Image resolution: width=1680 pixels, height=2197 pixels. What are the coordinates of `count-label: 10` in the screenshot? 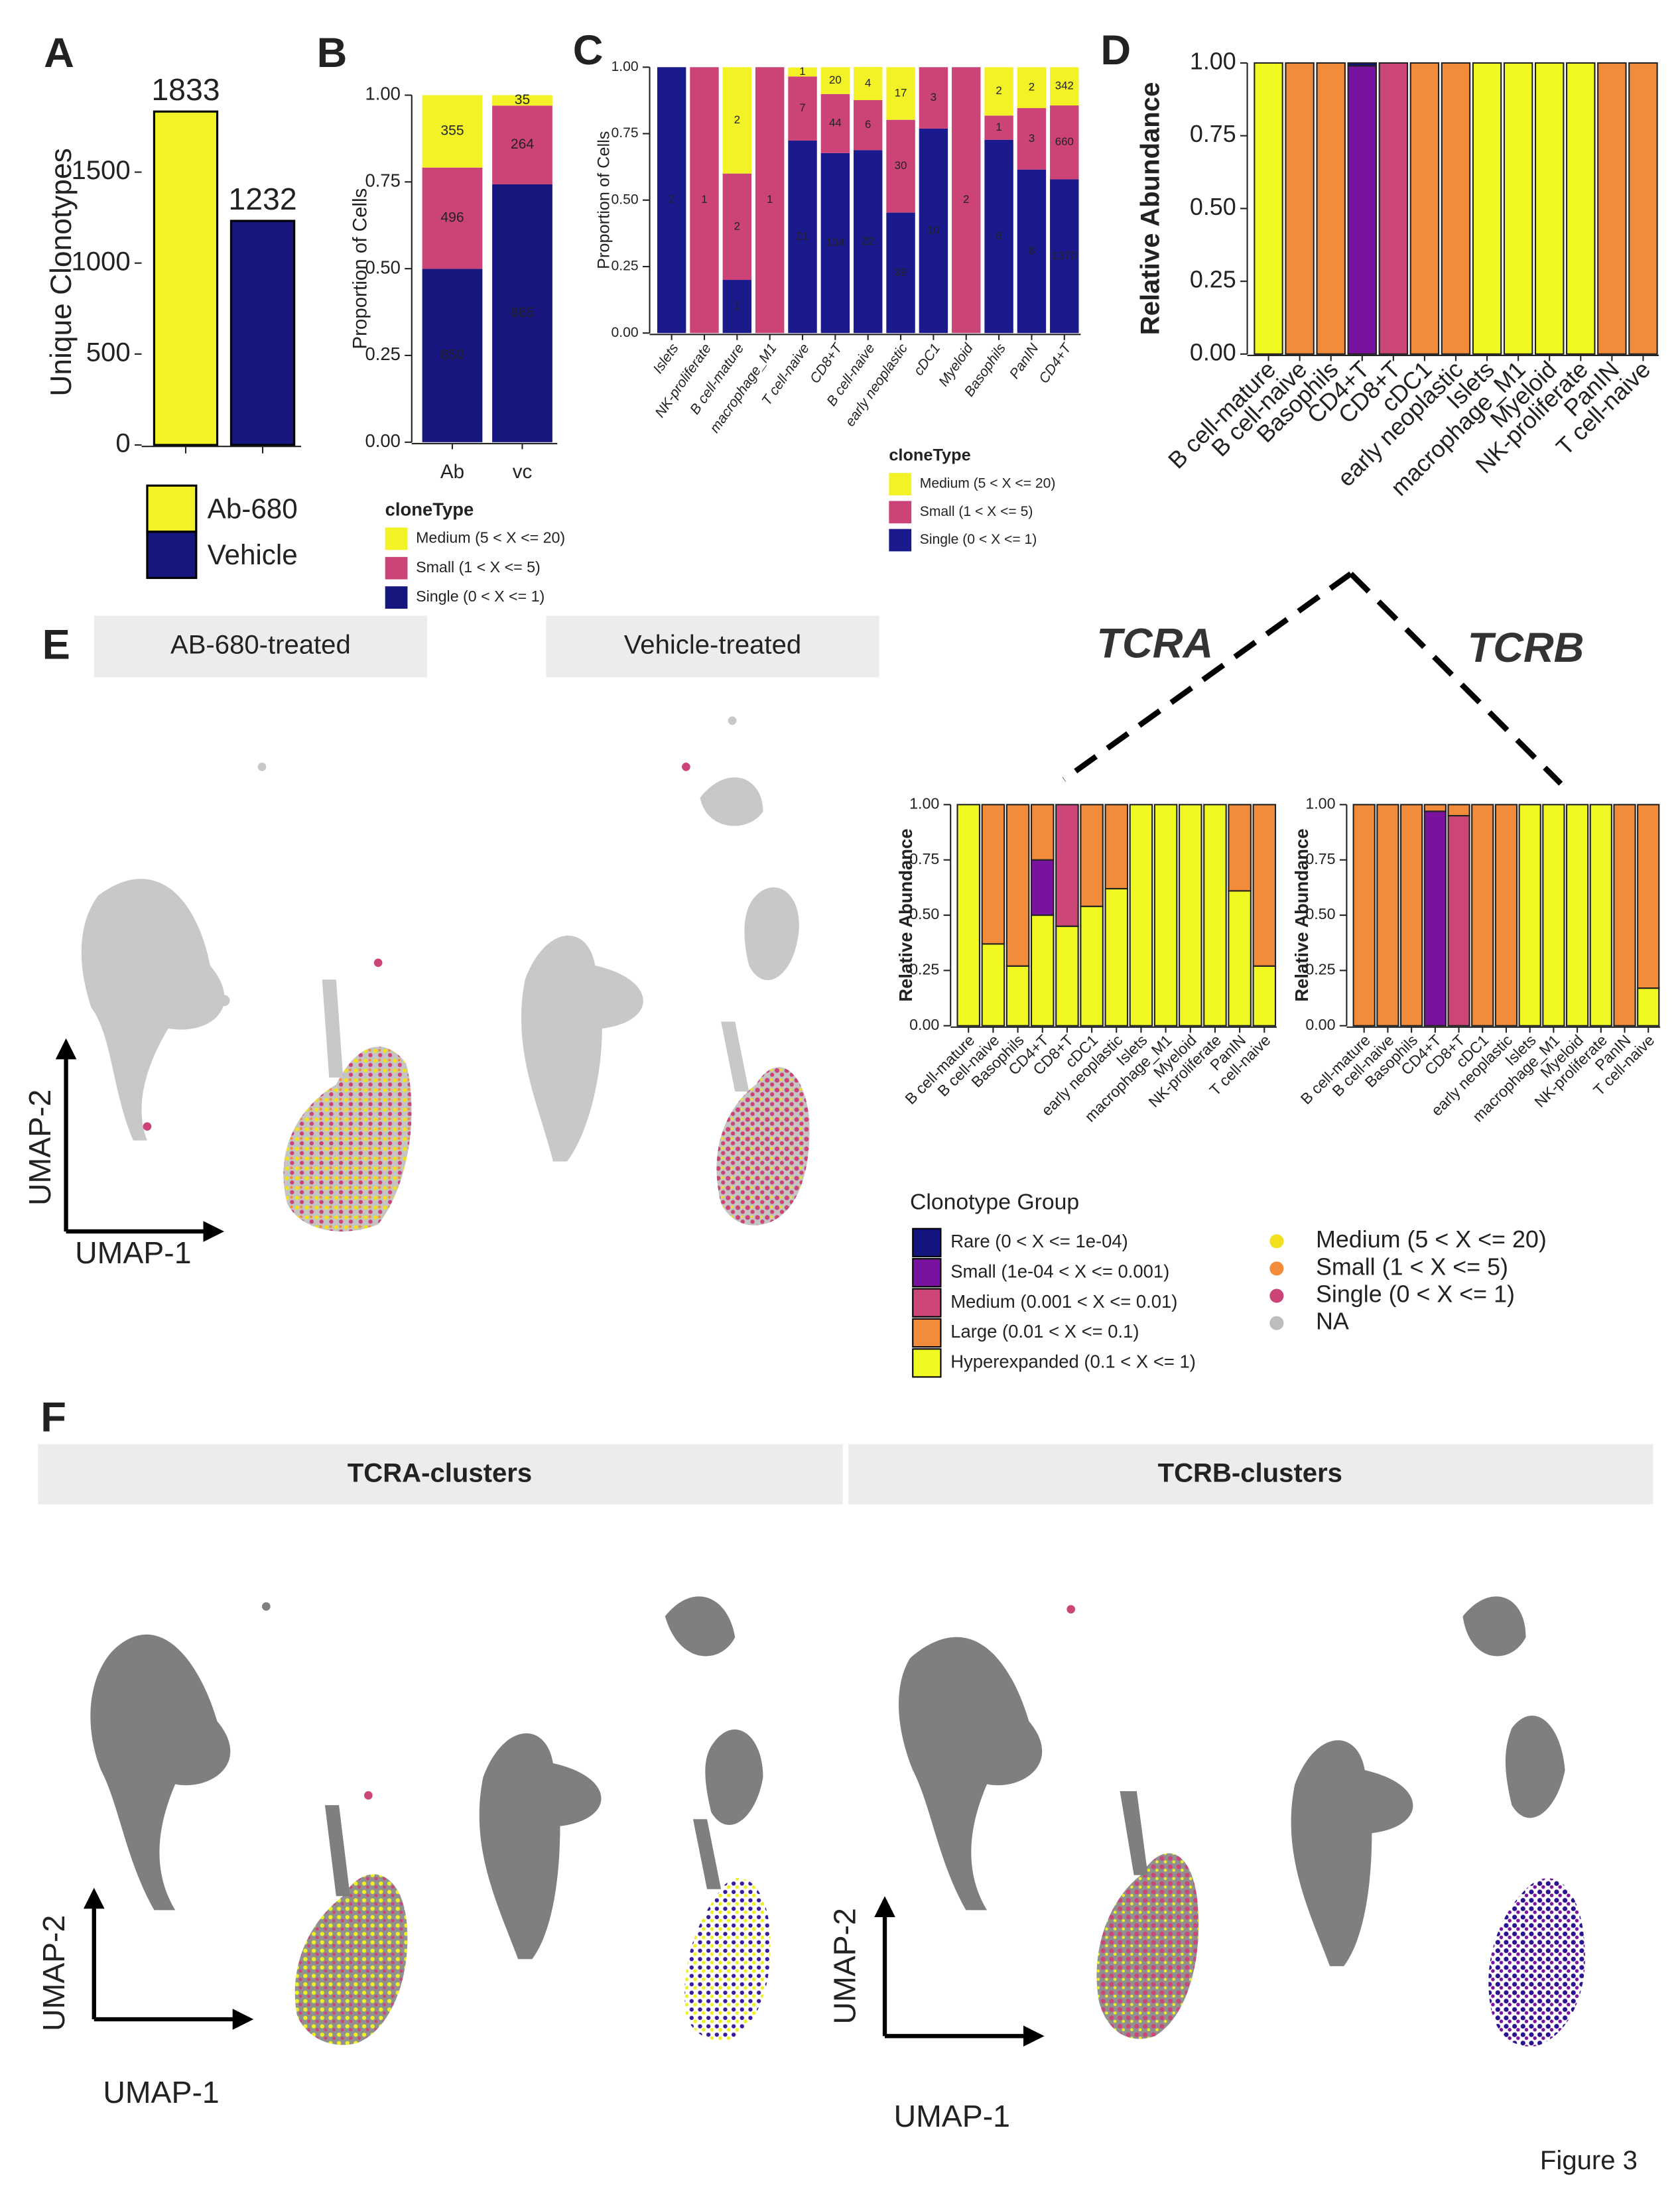 It's located at (933, 230).